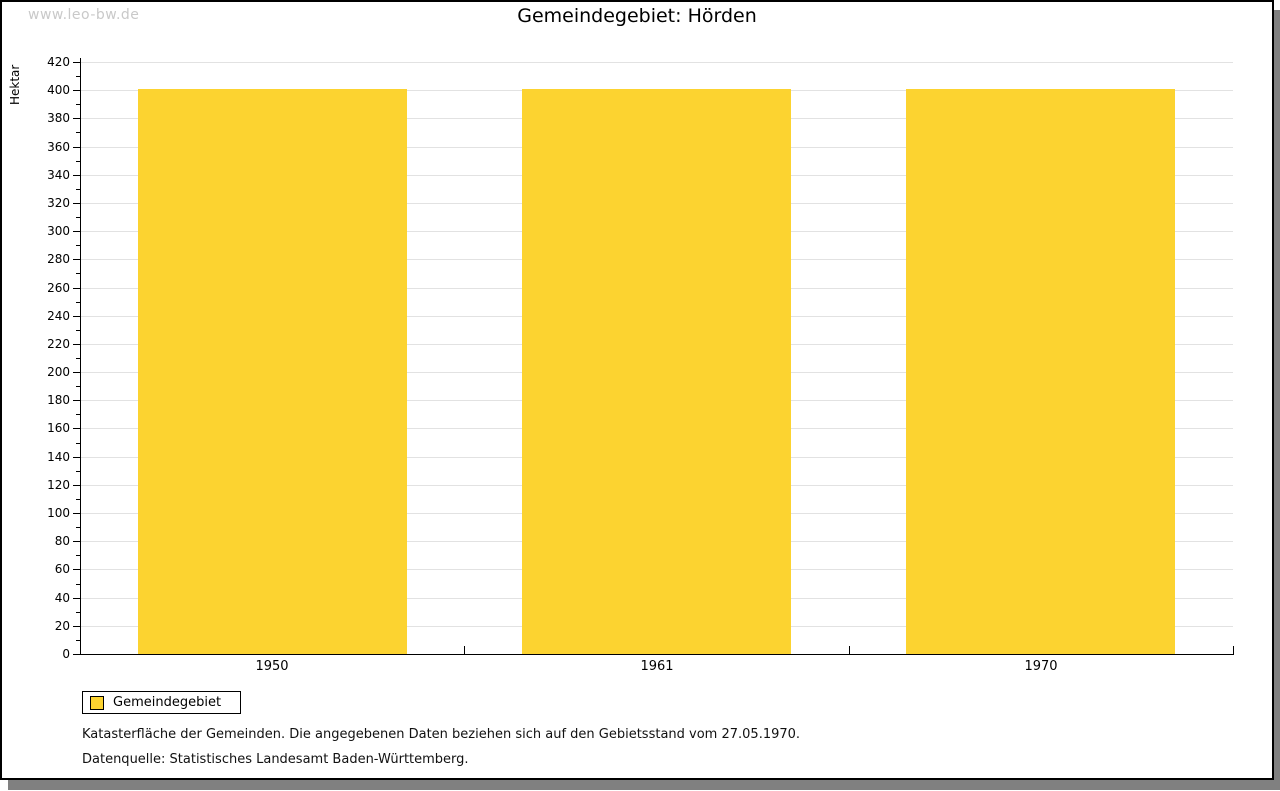 This screenshot has width=1280, height=791. What do you see at coordinates (58, 485) in the screenshot?
I see `y-axis-tick-label: 120` at bounding box center [58, 485].